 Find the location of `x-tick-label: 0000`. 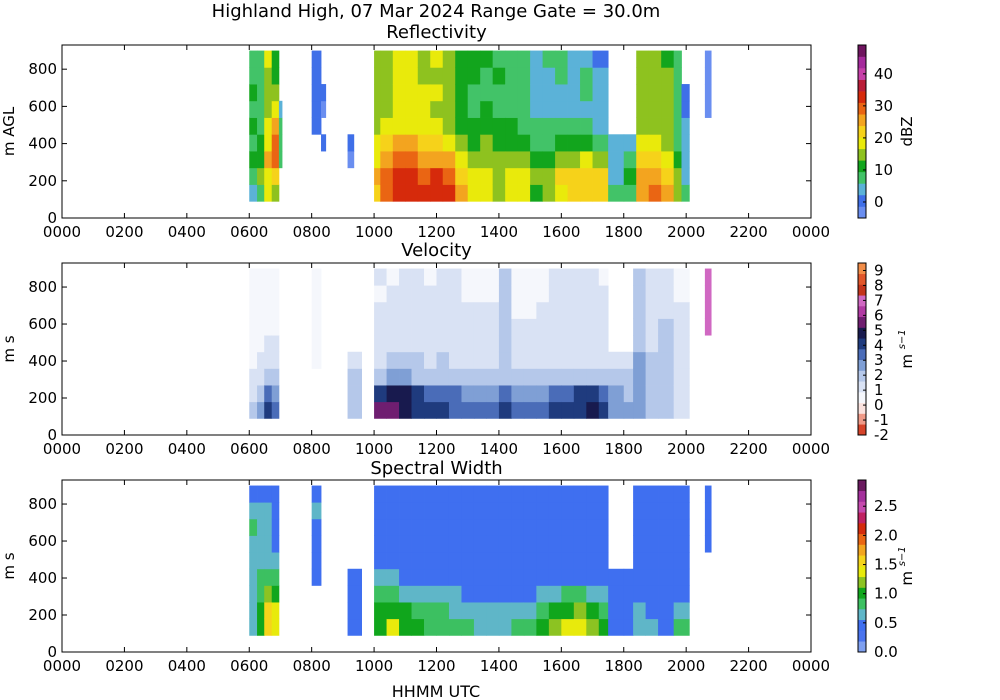

x-tick-label: 0000 is located at coordinates (811, 232).